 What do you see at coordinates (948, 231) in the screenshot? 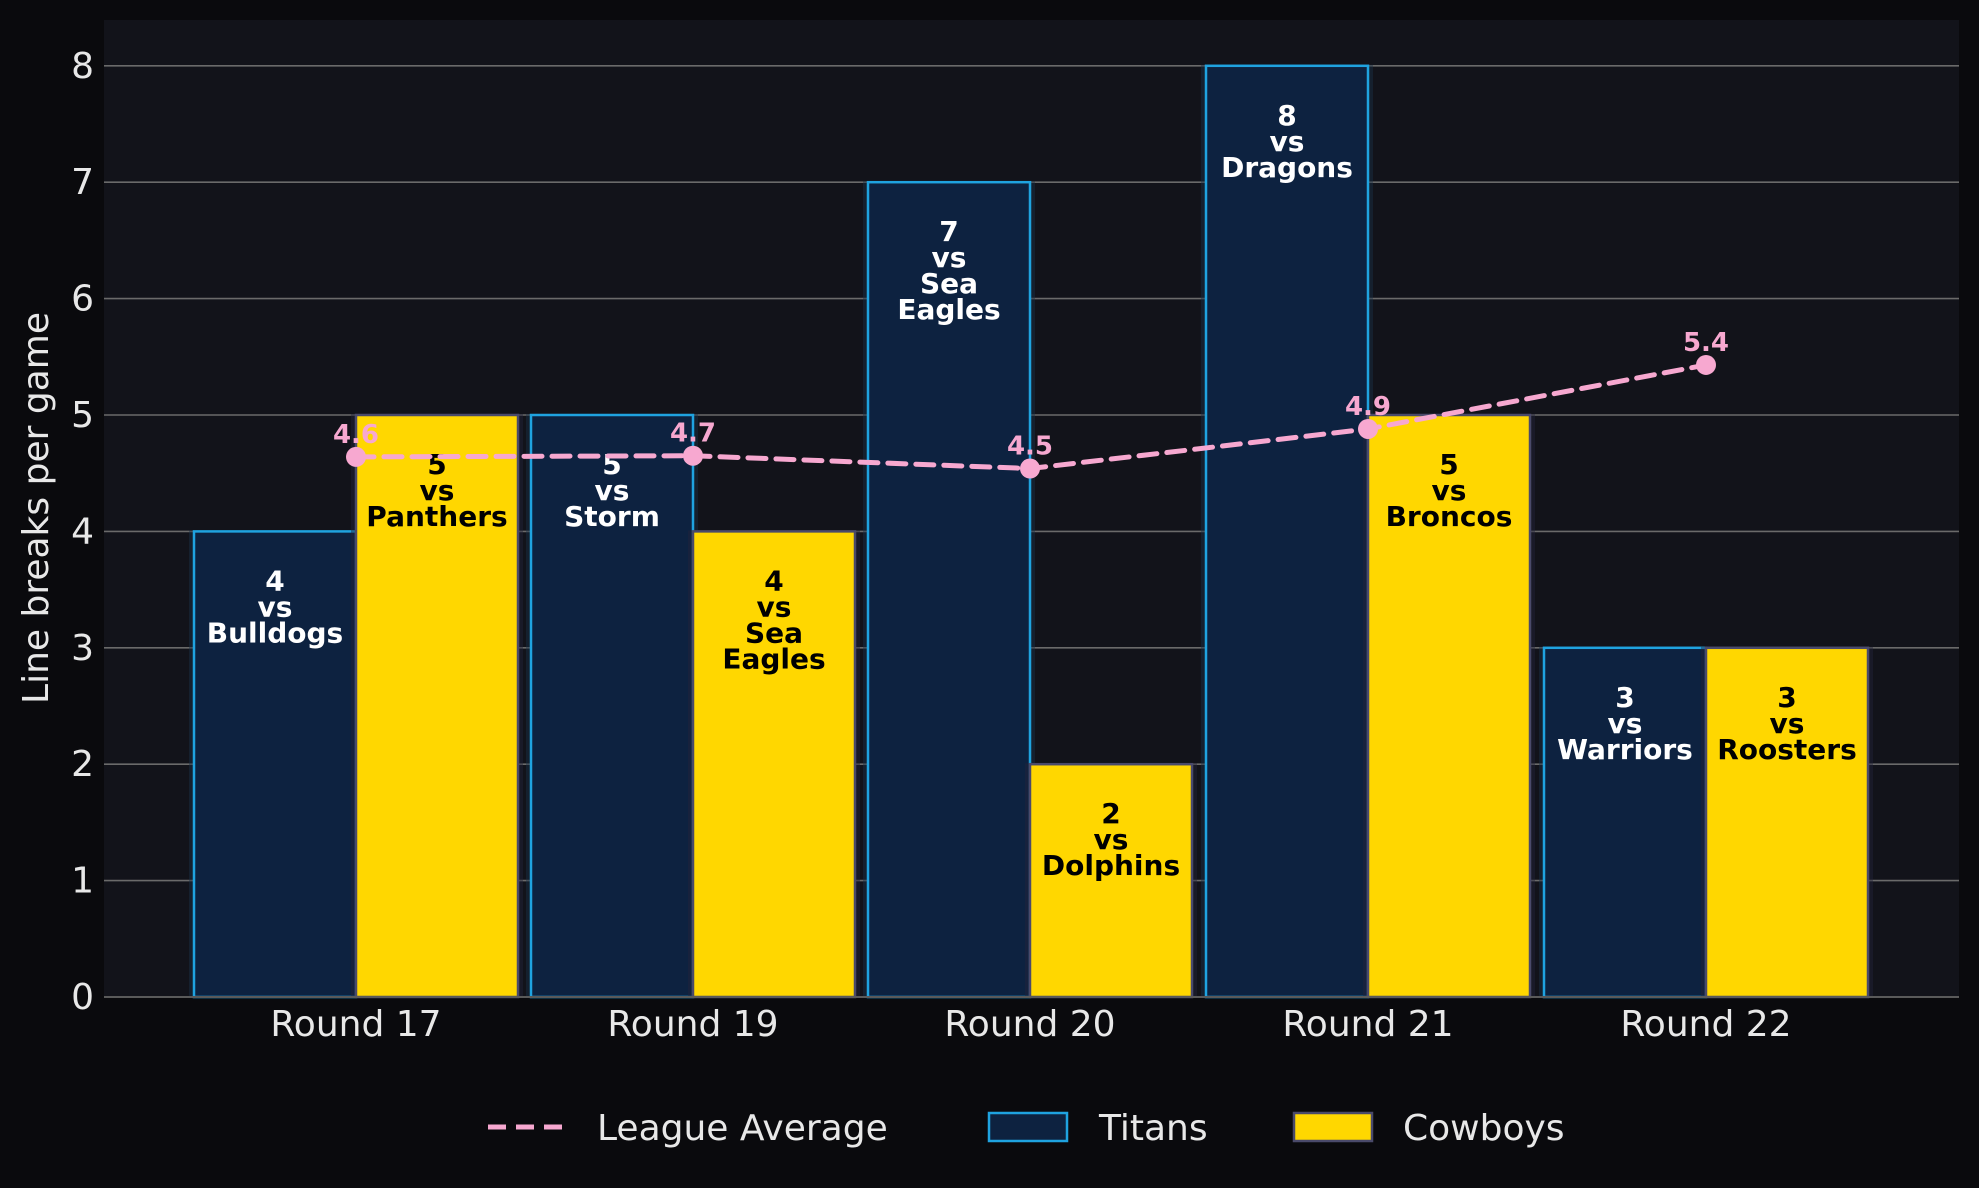
I see `bar-label: 7` at bounding box center [948, 231].